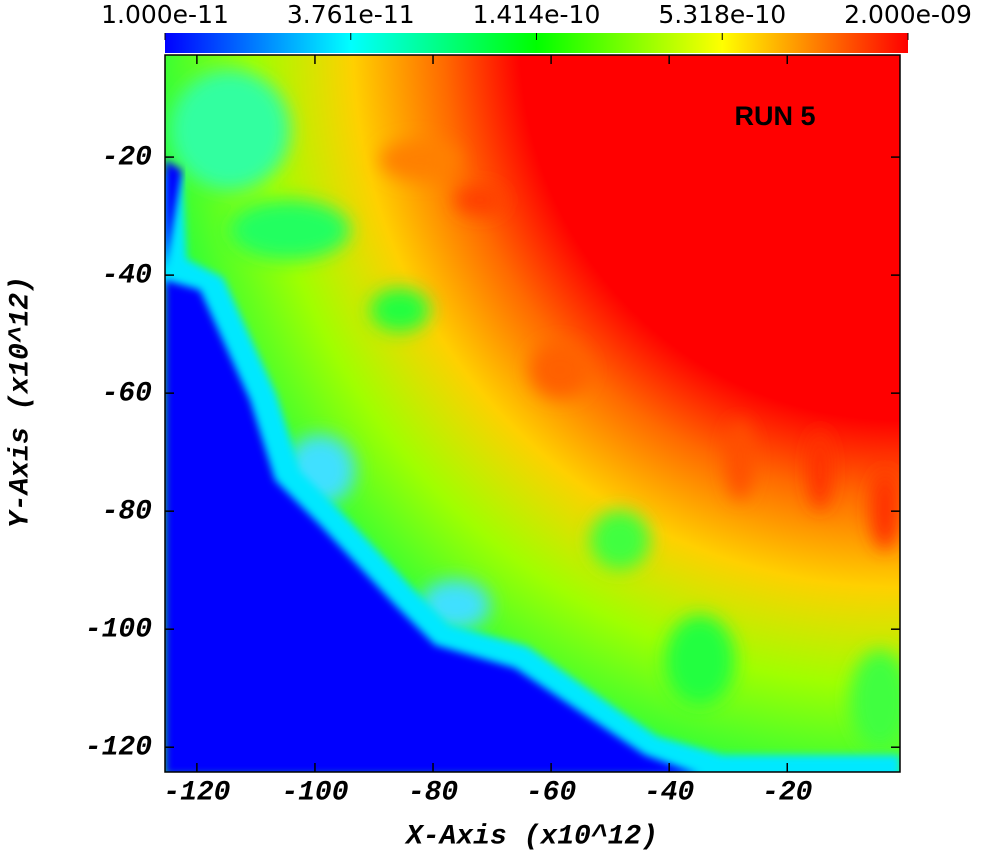 The height and width of the screenshot is (856, 984). I want to click on annotation: RUN 5, so click(774, 116).